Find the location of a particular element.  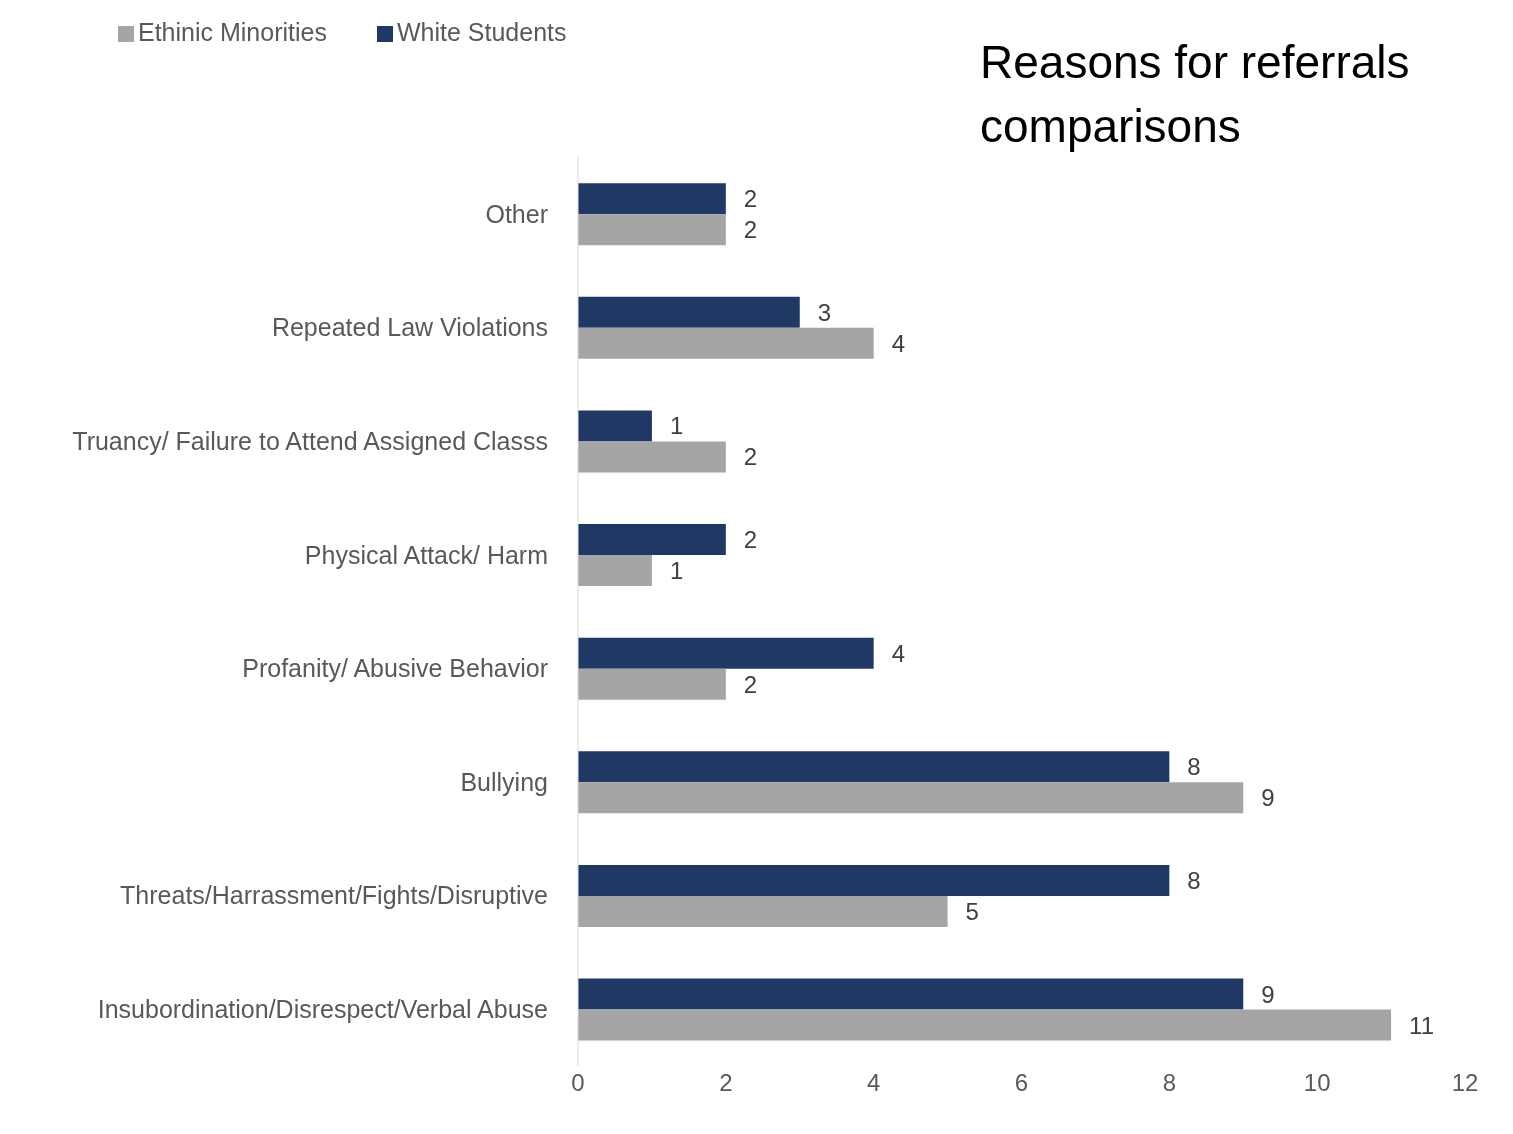

y-tick-label: Threats/Harrassment/Fights/Disruptive is located at coordinates (334, 895).